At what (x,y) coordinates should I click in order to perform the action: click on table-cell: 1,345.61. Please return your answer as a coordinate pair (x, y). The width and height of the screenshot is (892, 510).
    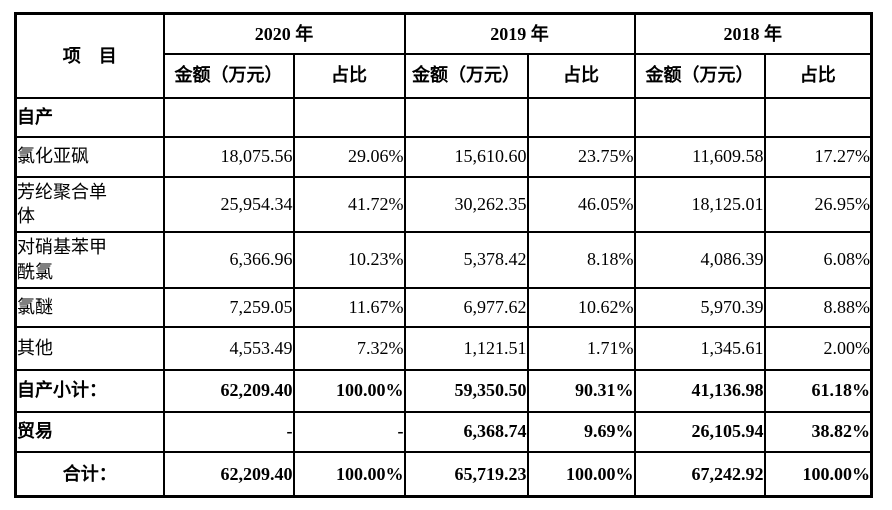
    Looking at the image, I should click on (699, 348).